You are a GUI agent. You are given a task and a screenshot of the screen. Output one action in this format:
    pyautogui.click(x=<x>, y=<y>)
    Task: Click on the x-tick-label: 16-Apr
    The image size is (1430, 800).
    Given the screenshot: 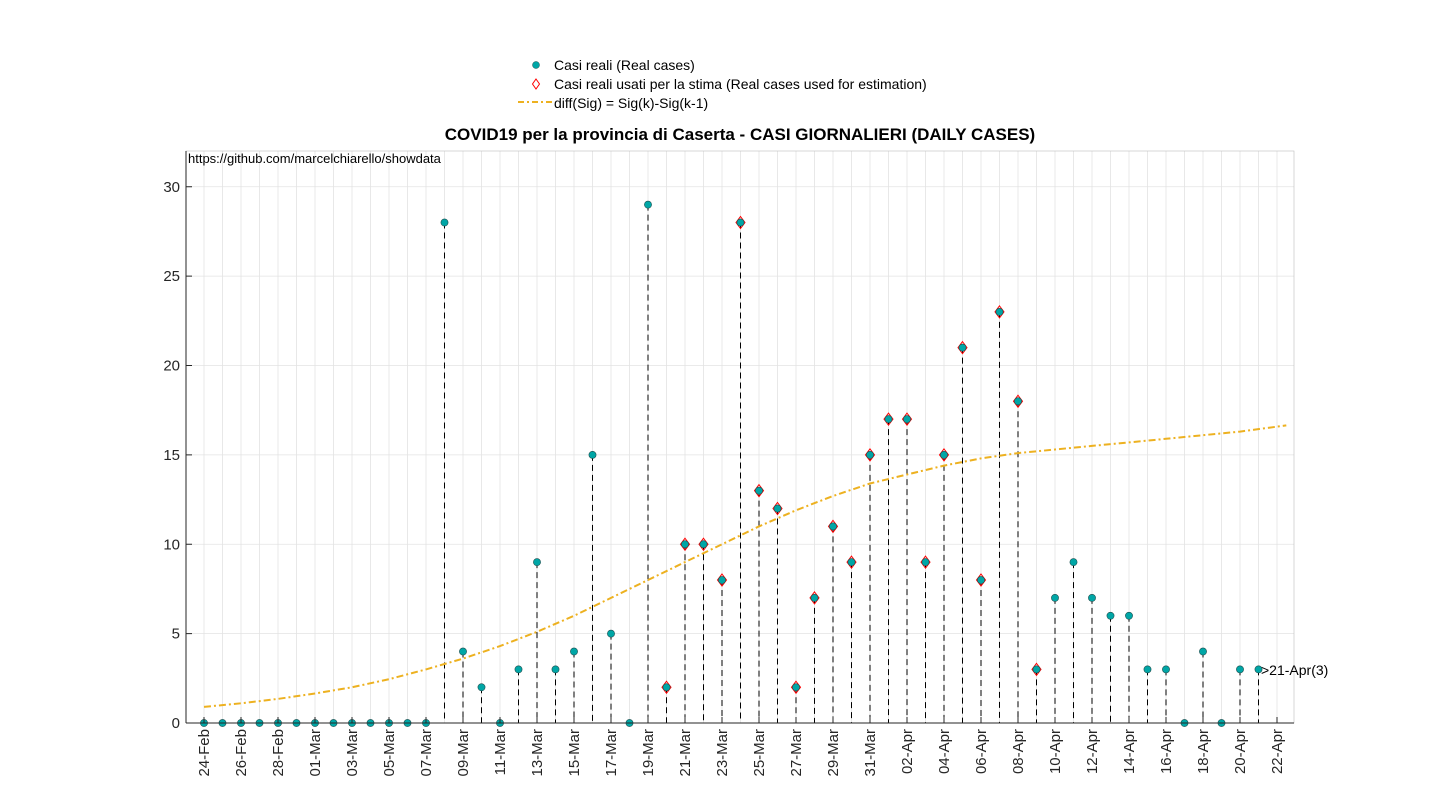 What is the action you would take?
    pyautogui.click(x=1166, y=751)
    